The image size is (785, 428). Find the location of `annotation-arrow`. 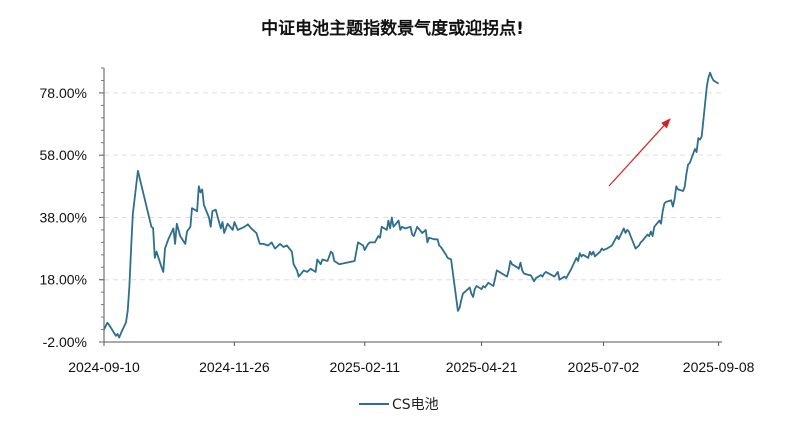

annotation-arrow is located at coordinates (639, 152).